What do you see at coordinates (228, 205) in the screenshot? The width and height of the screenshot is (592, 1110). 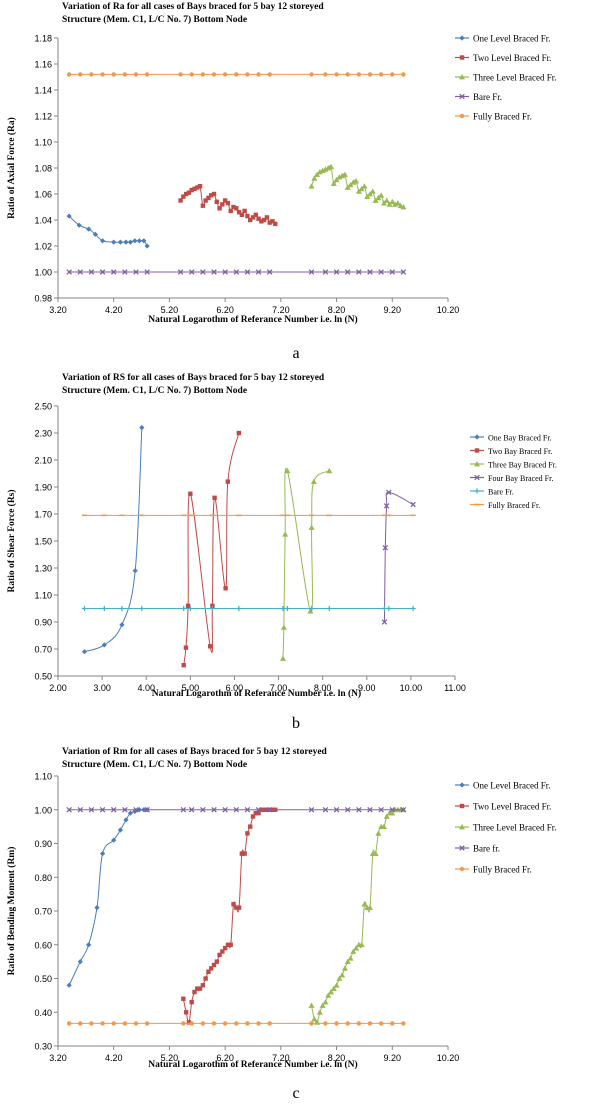 I see `series-two-level-braced-fr` at bounding box center [228, 205].